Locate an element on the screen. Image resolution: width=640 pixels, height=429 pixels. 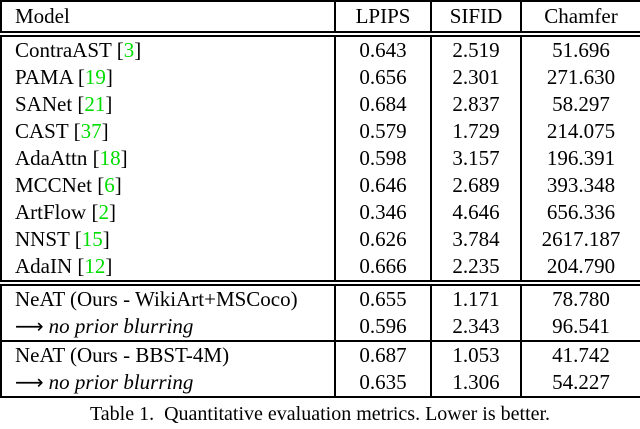
lpips-value: 0.626 is located at coordinates (382, 239).